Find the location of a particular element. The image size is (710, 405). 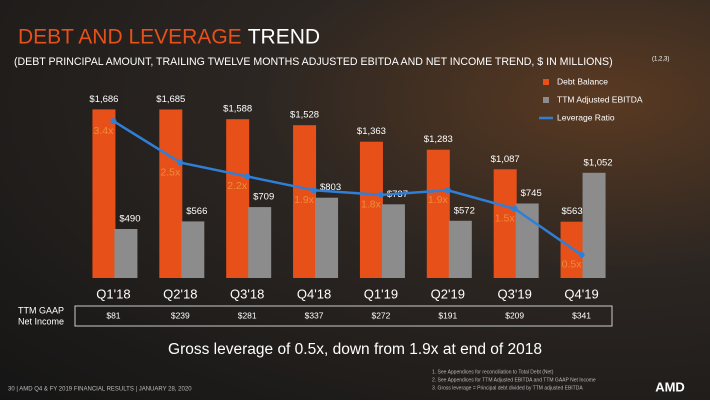

table-cell: $272 is located at coordinates (380, 315).